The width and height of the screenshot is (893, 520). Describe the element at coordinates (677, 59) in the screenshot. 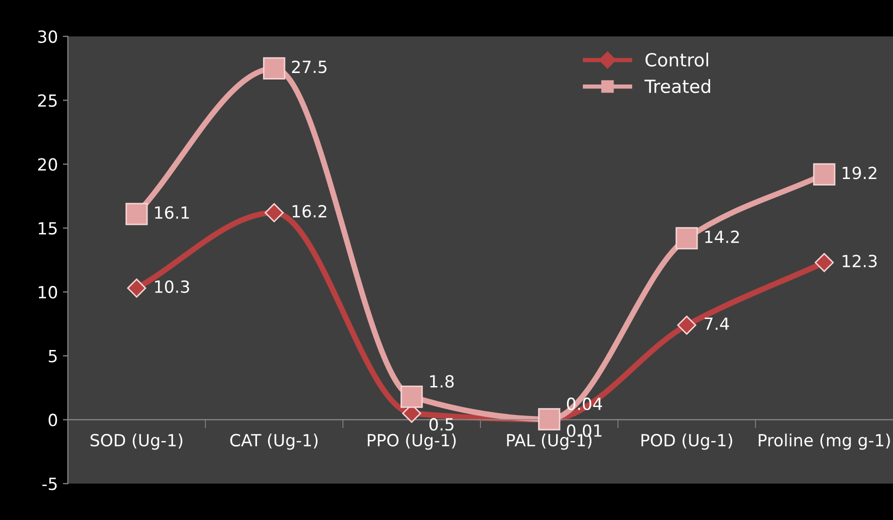

I see `legend-label: Control` at that location.